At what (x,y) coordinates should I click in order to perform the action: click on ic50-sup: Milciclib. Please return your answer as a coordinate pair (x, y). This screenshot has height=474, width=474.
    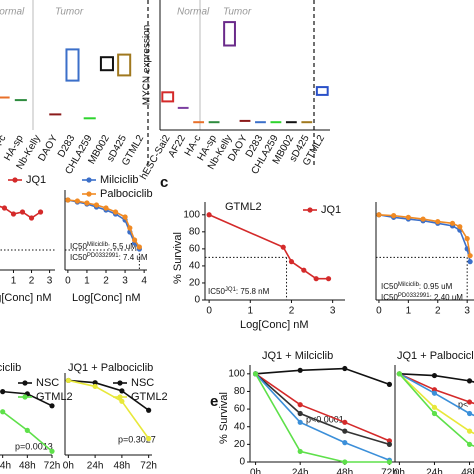
    Looking at the image, I should click on (409, 285).